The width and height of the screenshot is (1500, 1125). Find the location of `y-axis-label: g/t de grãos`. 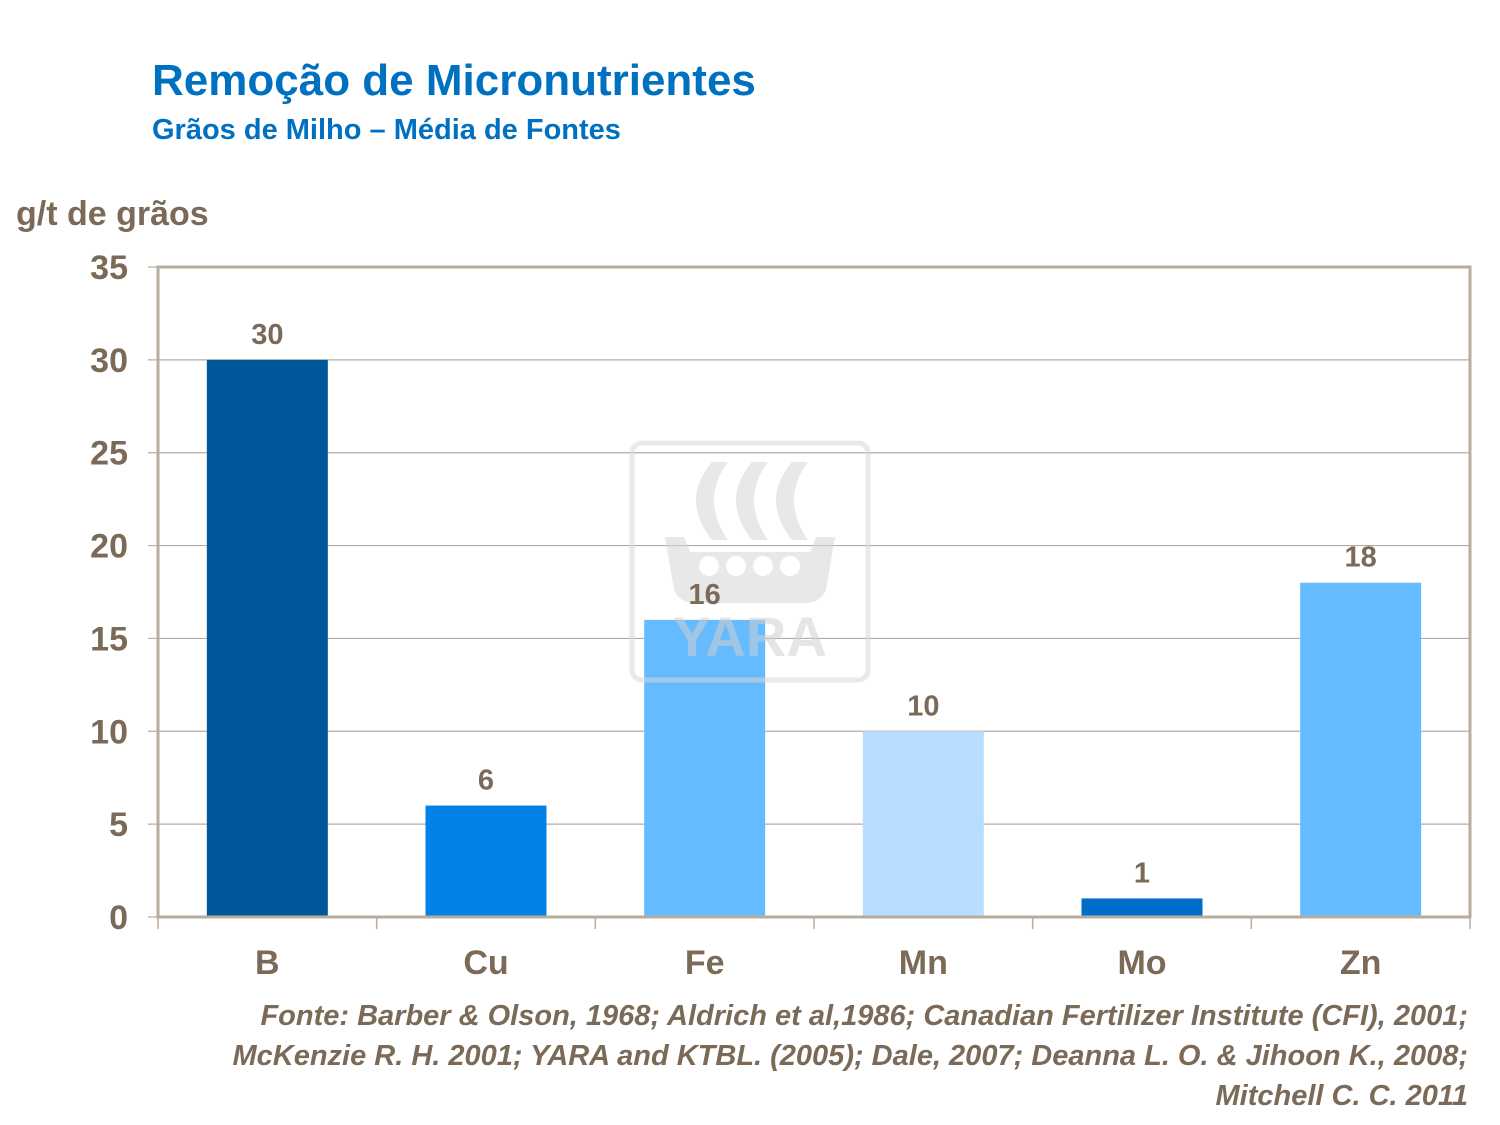

y-axis-label: g/t de grãos is located at coordinates (112, 214).